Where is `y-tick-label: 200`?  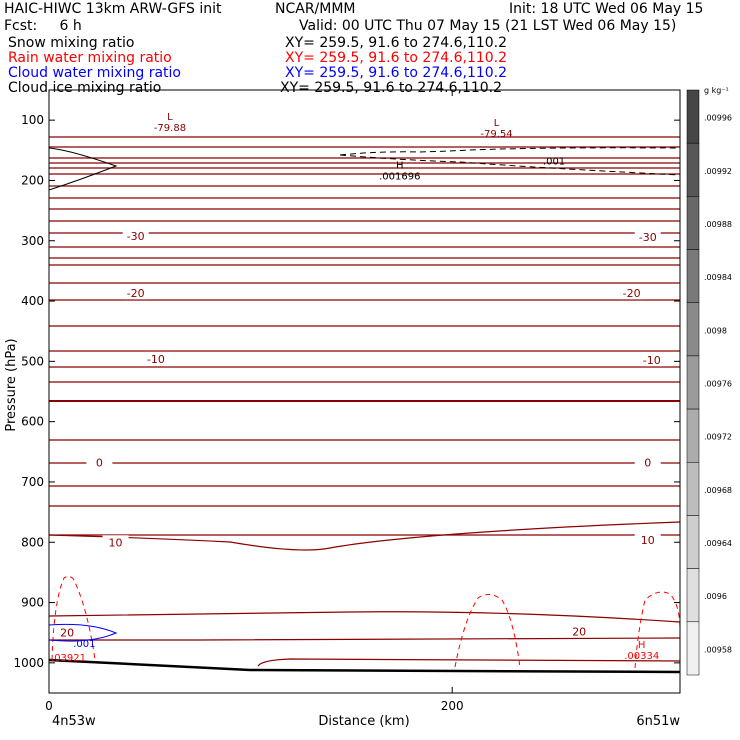 y-tick-label: 200 is located at coordinates (32, 180).